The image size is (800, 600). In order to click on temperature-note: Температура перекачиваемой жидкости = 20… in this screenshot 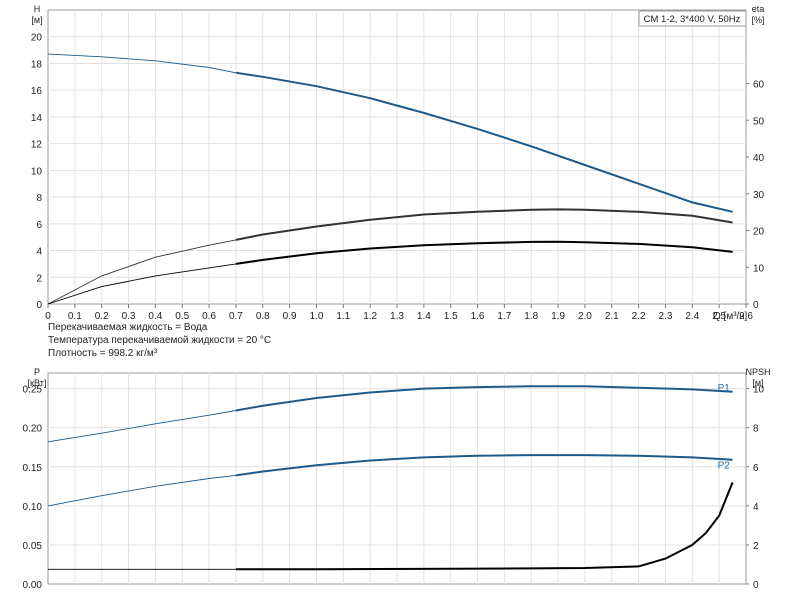, I will do `click(160, 340)`.